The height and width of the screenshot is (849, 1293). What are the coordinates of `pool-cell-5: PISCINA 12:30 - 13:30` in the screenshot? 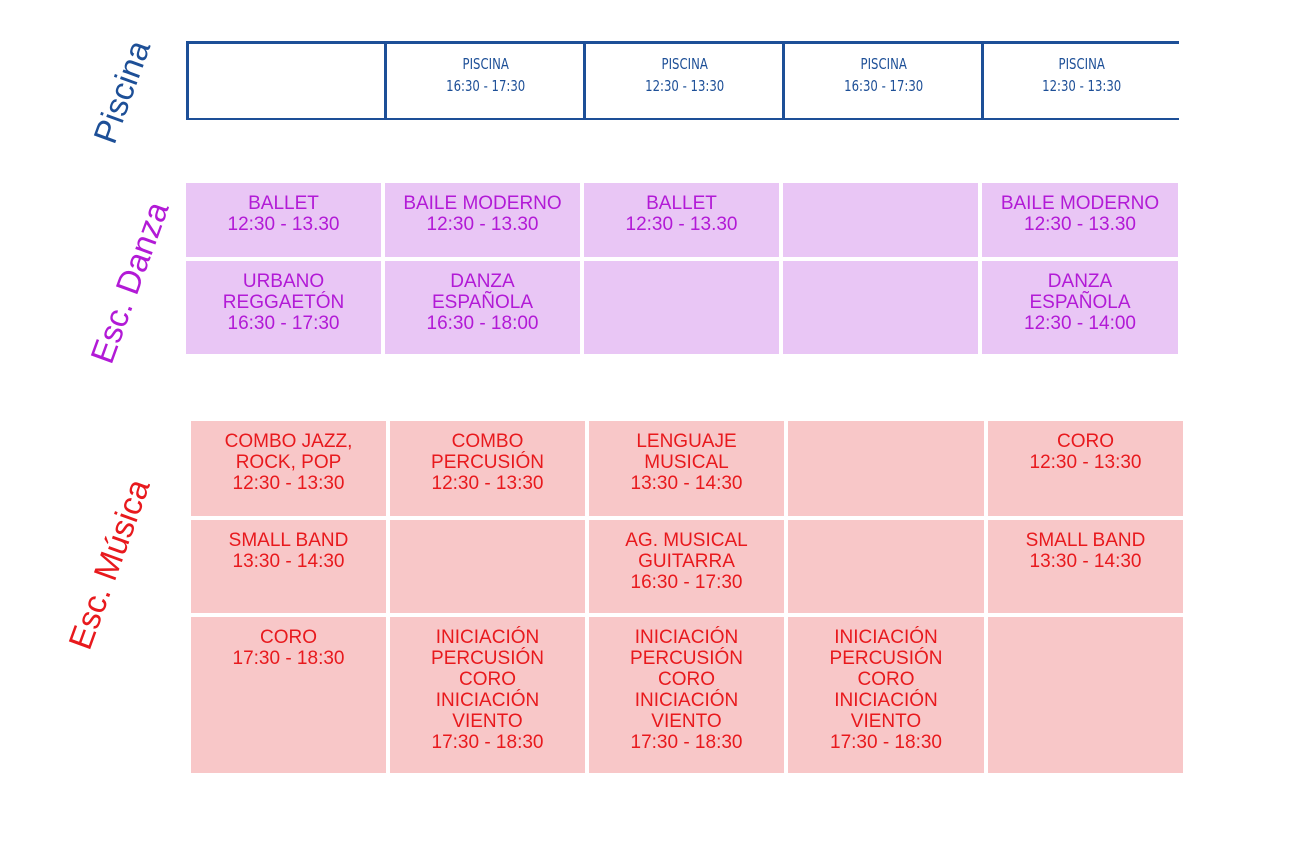 It's located at (1080, 80).